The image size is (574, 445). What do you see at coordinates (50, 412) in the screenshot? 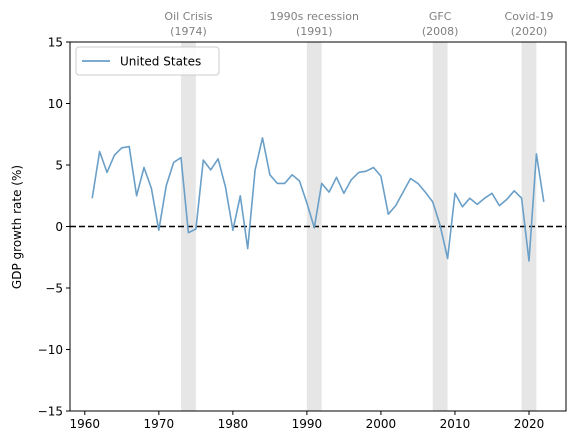
I see `y-tick-label: −15` at bounding box center [50, 412].